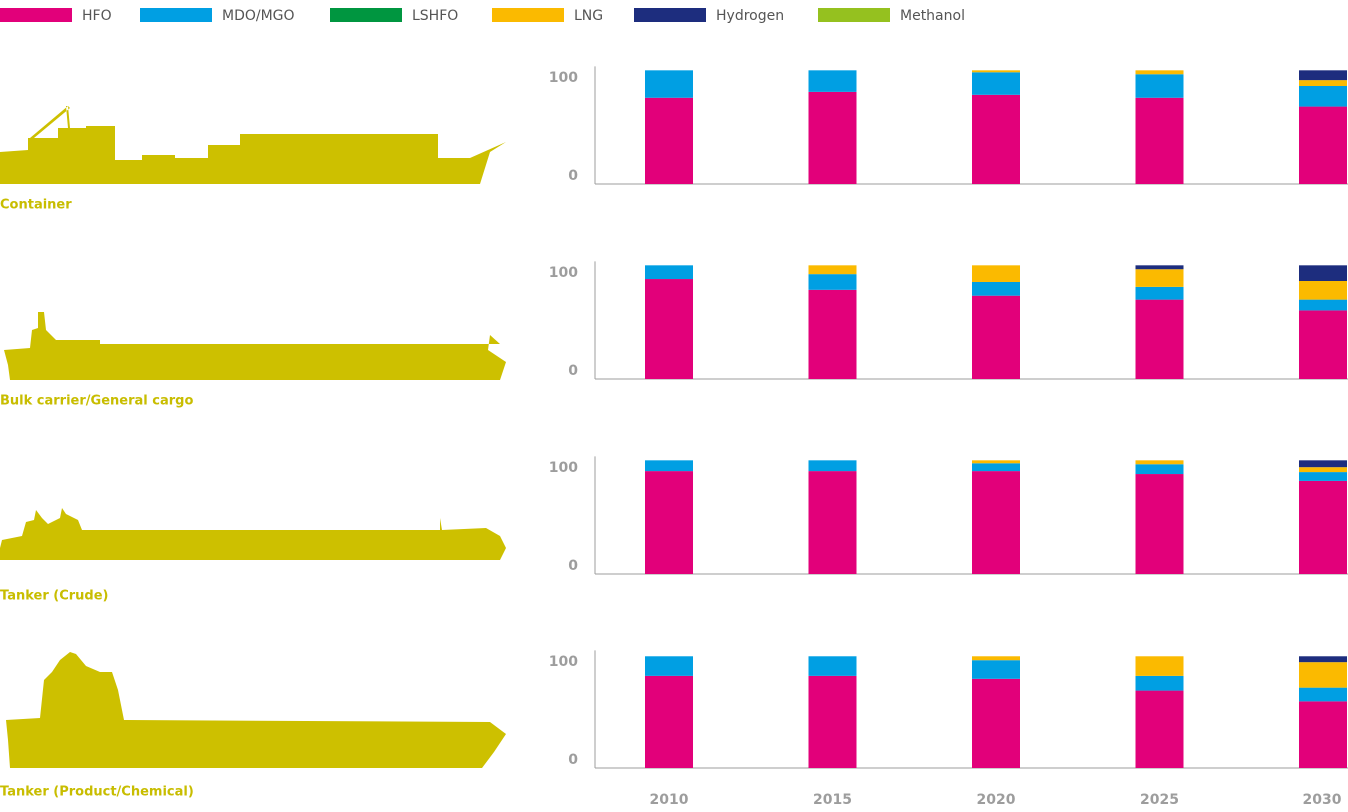  I want to click on ship-label: Bulk carrier/General cargo, so click(96, 401).